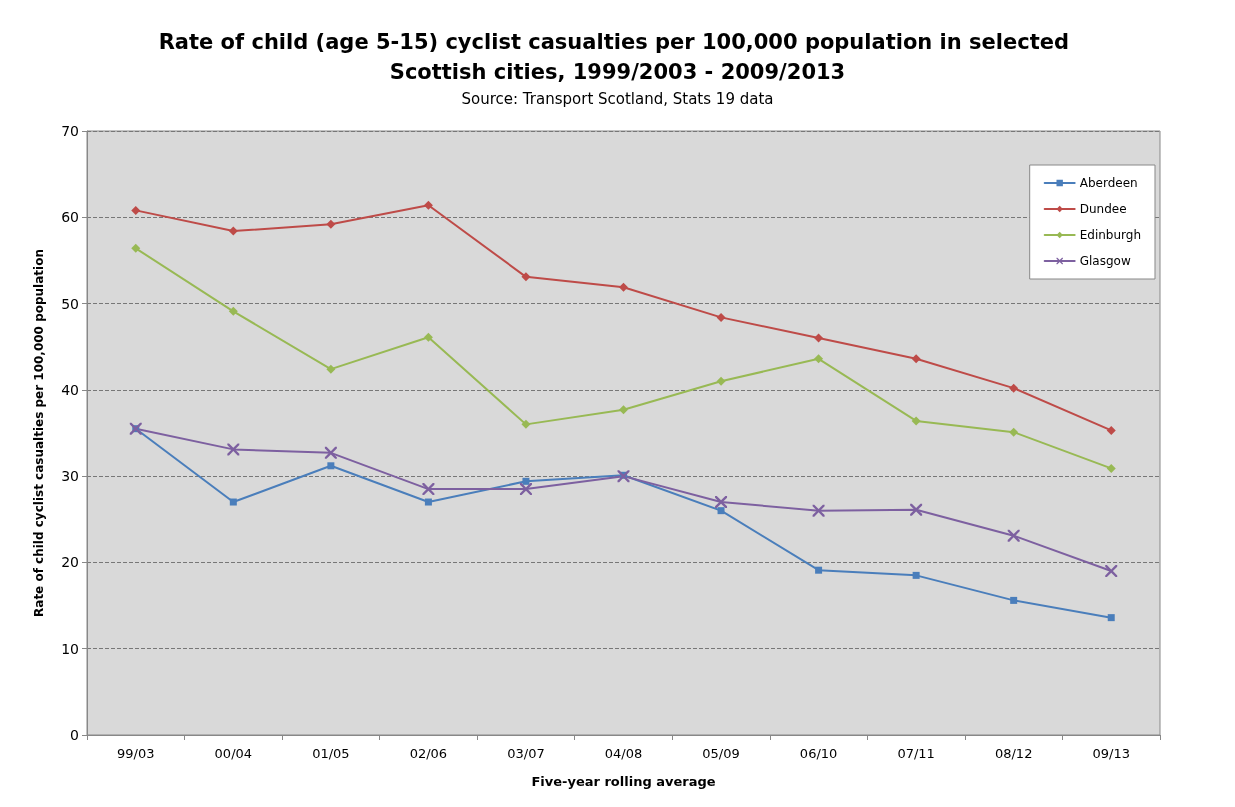 The image size is (1235, 807). What do you see at coordinates (1013, 753) in the screenshot?
I see `x-tick-label: 08/12` at bounding box center [1013, 753].